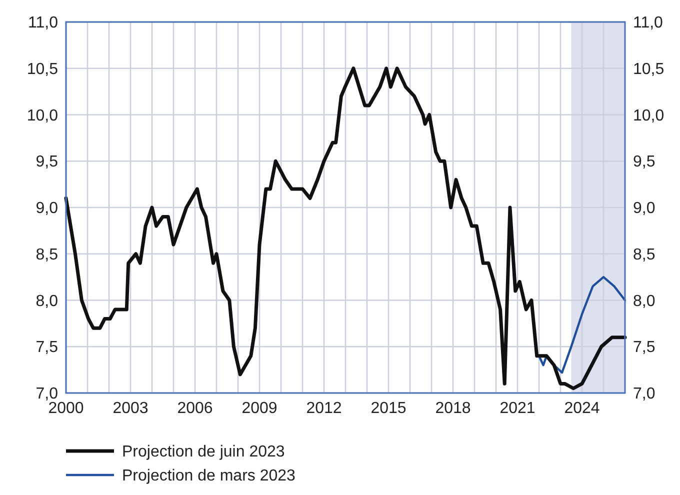 The height and width of the screenshot is (495, 680). Describe the element at coordinates (42, 69) in the screenshot. I see `y-tick-label: 10,5` at that location.